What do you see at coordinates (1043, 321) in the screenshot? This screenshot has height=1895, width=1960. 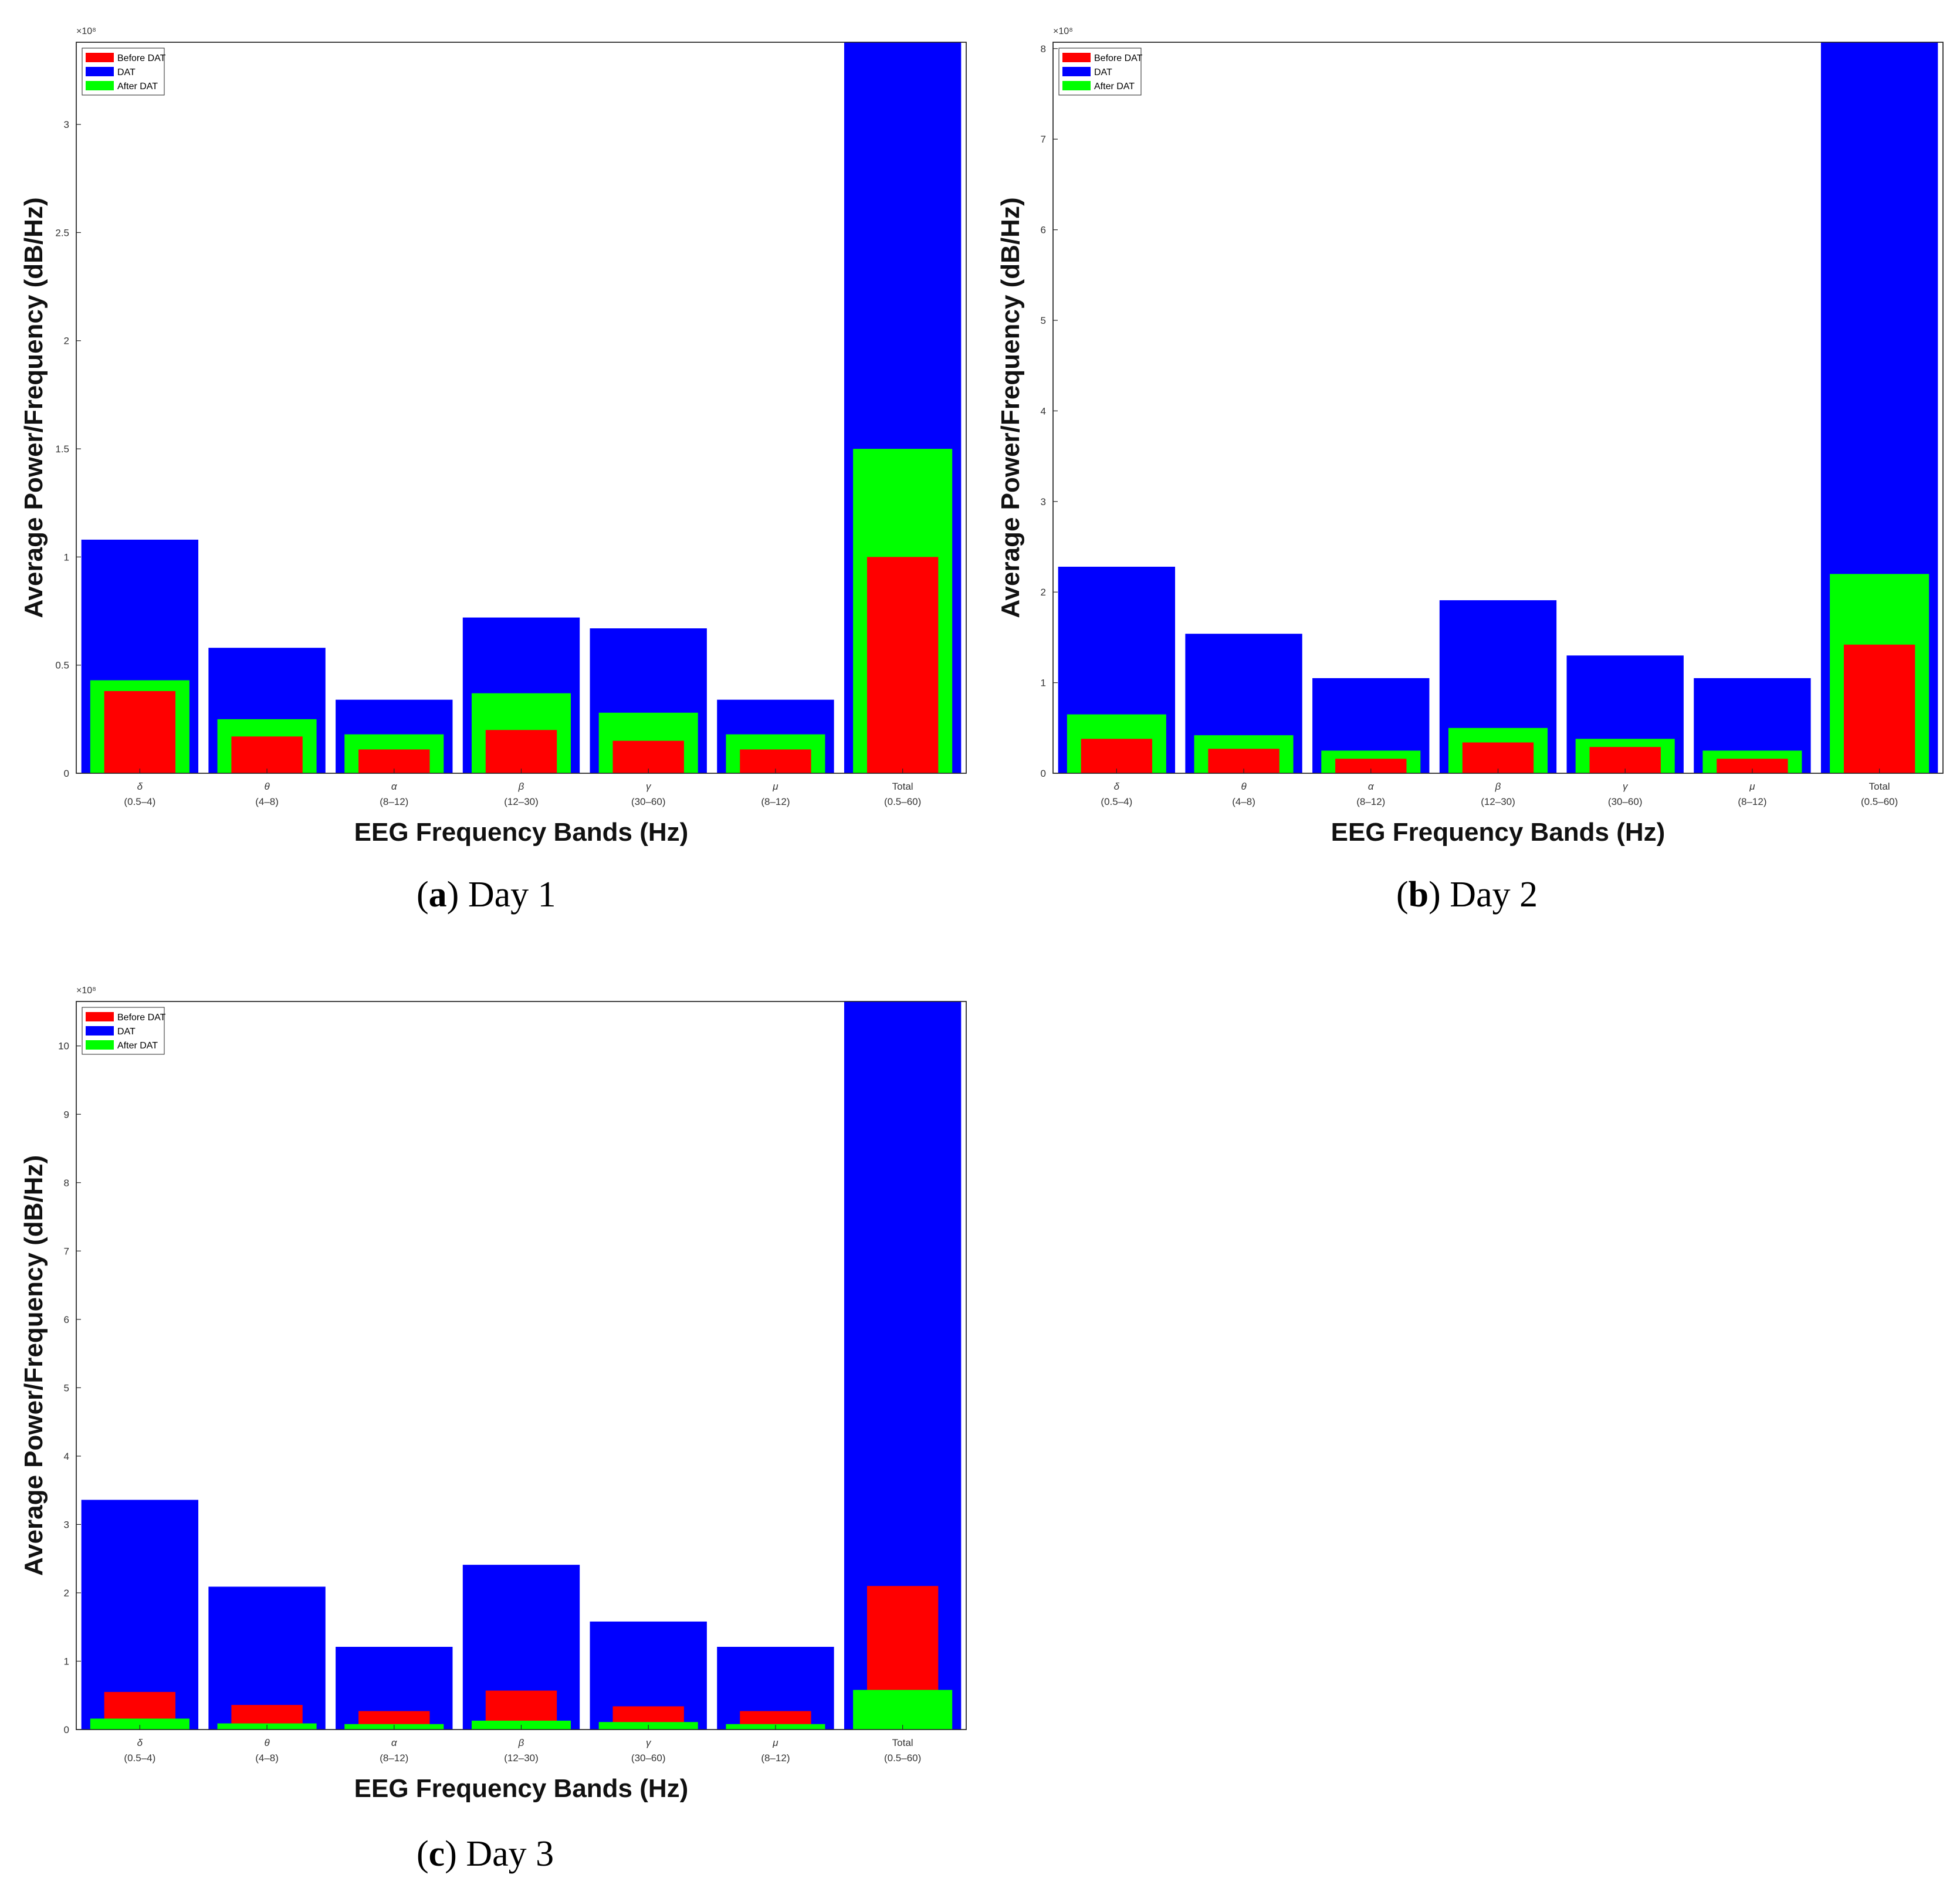 I see `y-tick-label: 5` at bounding box center [1043, 321].